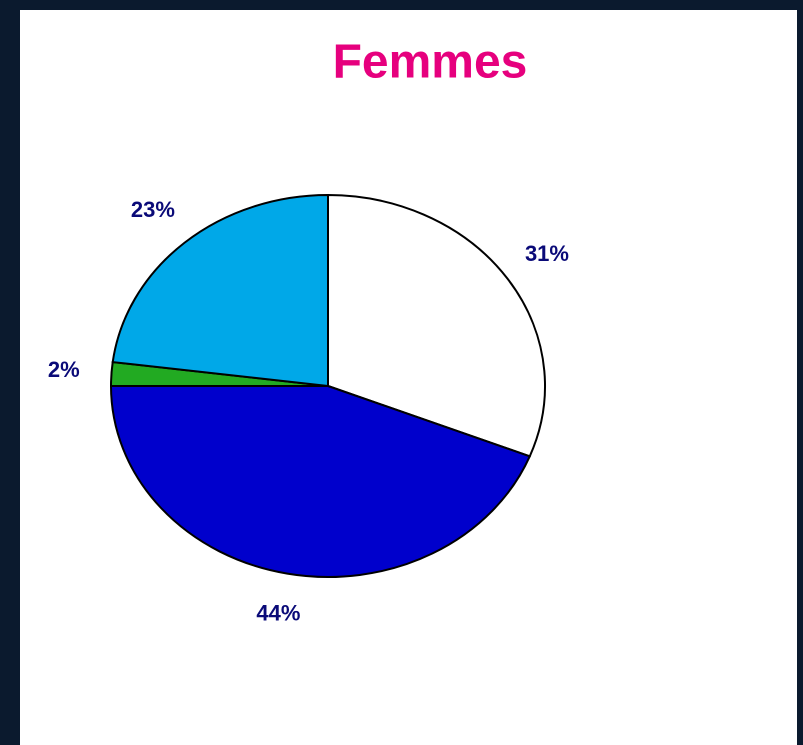 The width and height of the screenshot is (803, 745). I want to click on data-label: 31%, so click(547, 253).